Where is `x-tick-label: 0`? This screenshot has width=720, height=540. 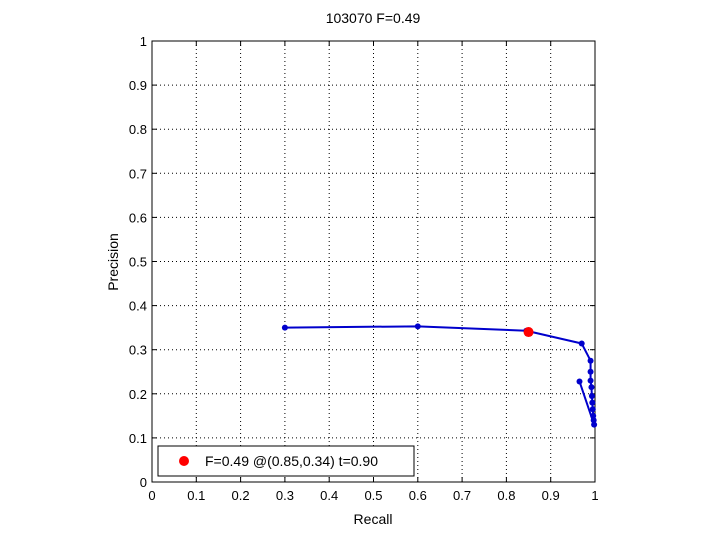 x-tick-label: 0 is located at coordinates (151, 495).